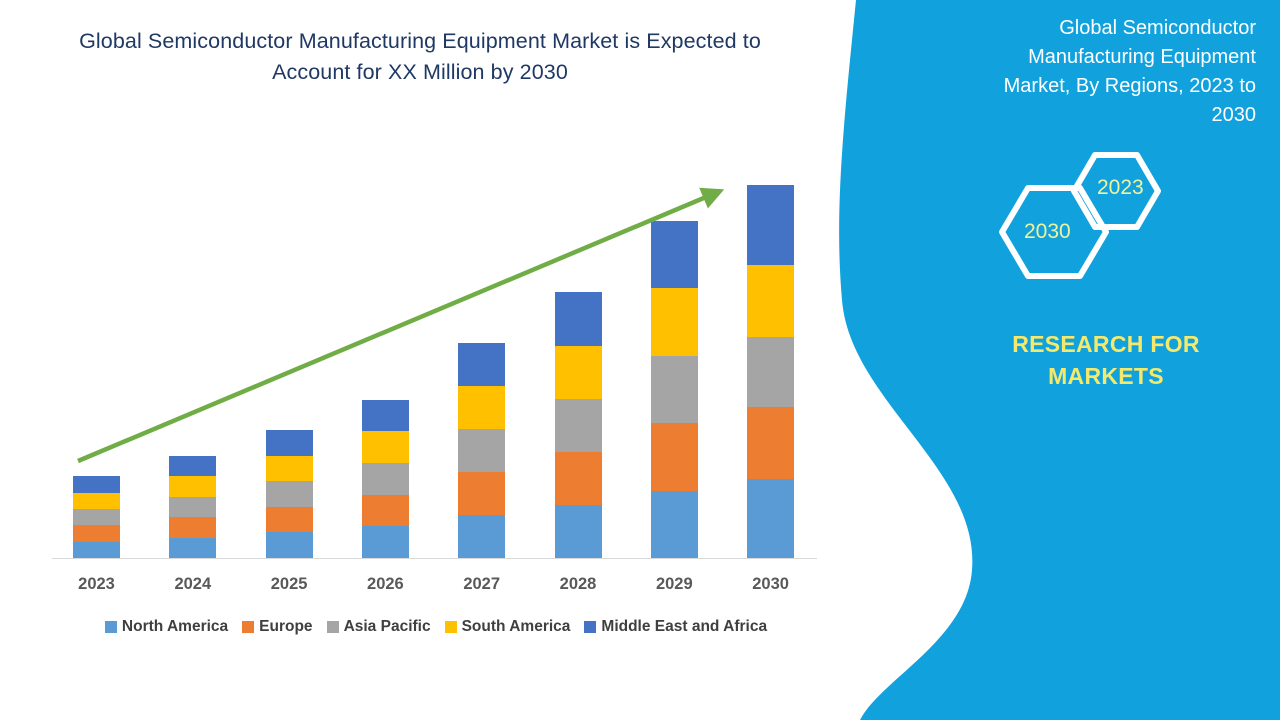  I want to click on legend-item: Europe, so click(277, 627).